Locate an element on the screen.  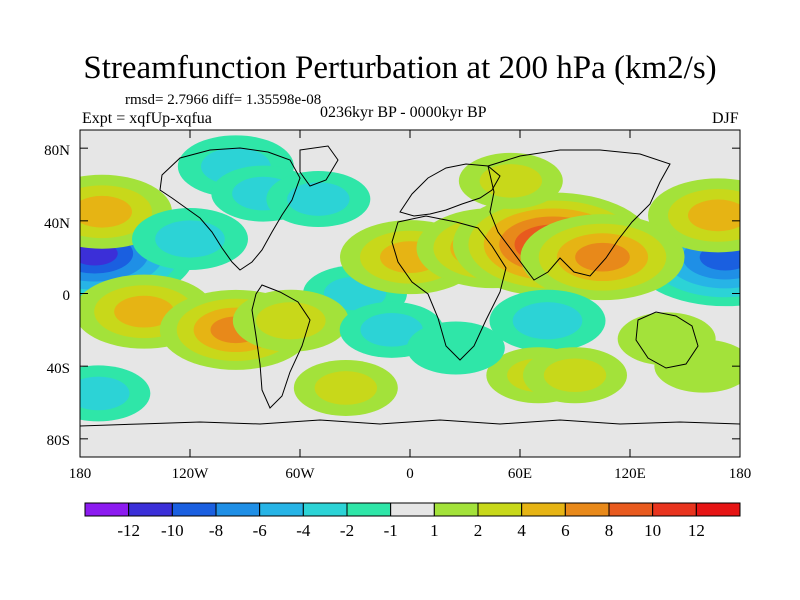
colorbar-label: -4 is located at coordinates (303, 530).